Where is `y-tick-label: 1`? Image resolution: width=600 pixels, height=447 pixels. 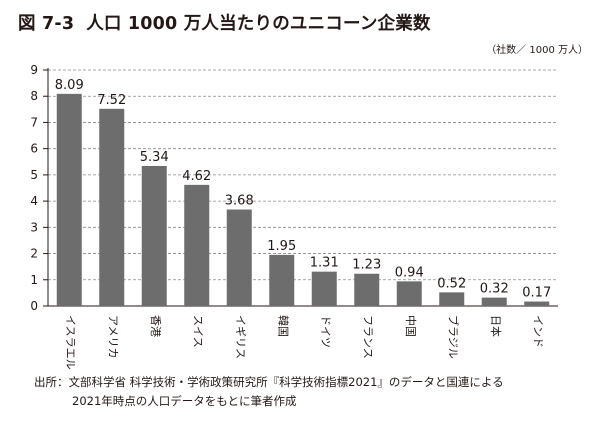 y-tick-label: 1 is located at coordinates (34, 280).